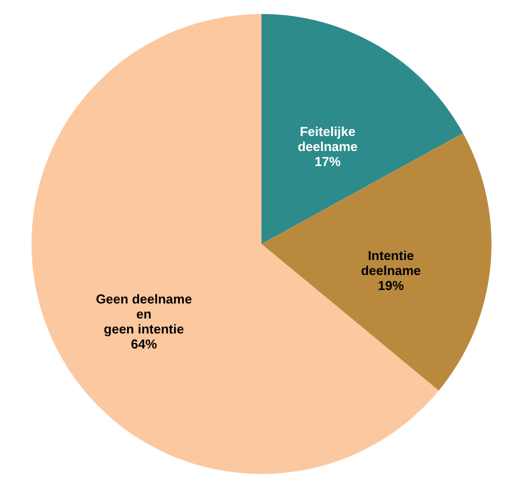  I want to click on data-label: 17%, so click(328, 162).